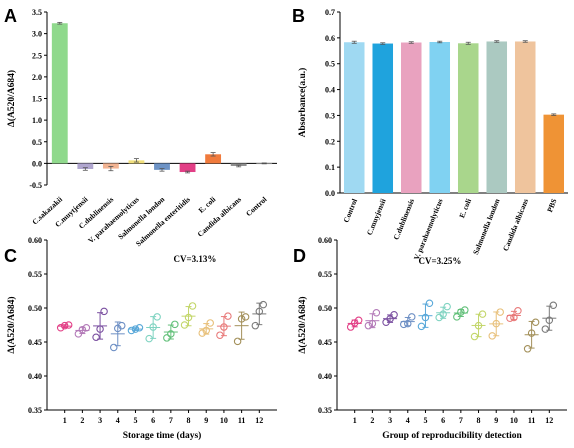  Describe the element at coordinates (408, 420) in the screenshot. I see `panel-d-x-tick-label: 4` at that location.